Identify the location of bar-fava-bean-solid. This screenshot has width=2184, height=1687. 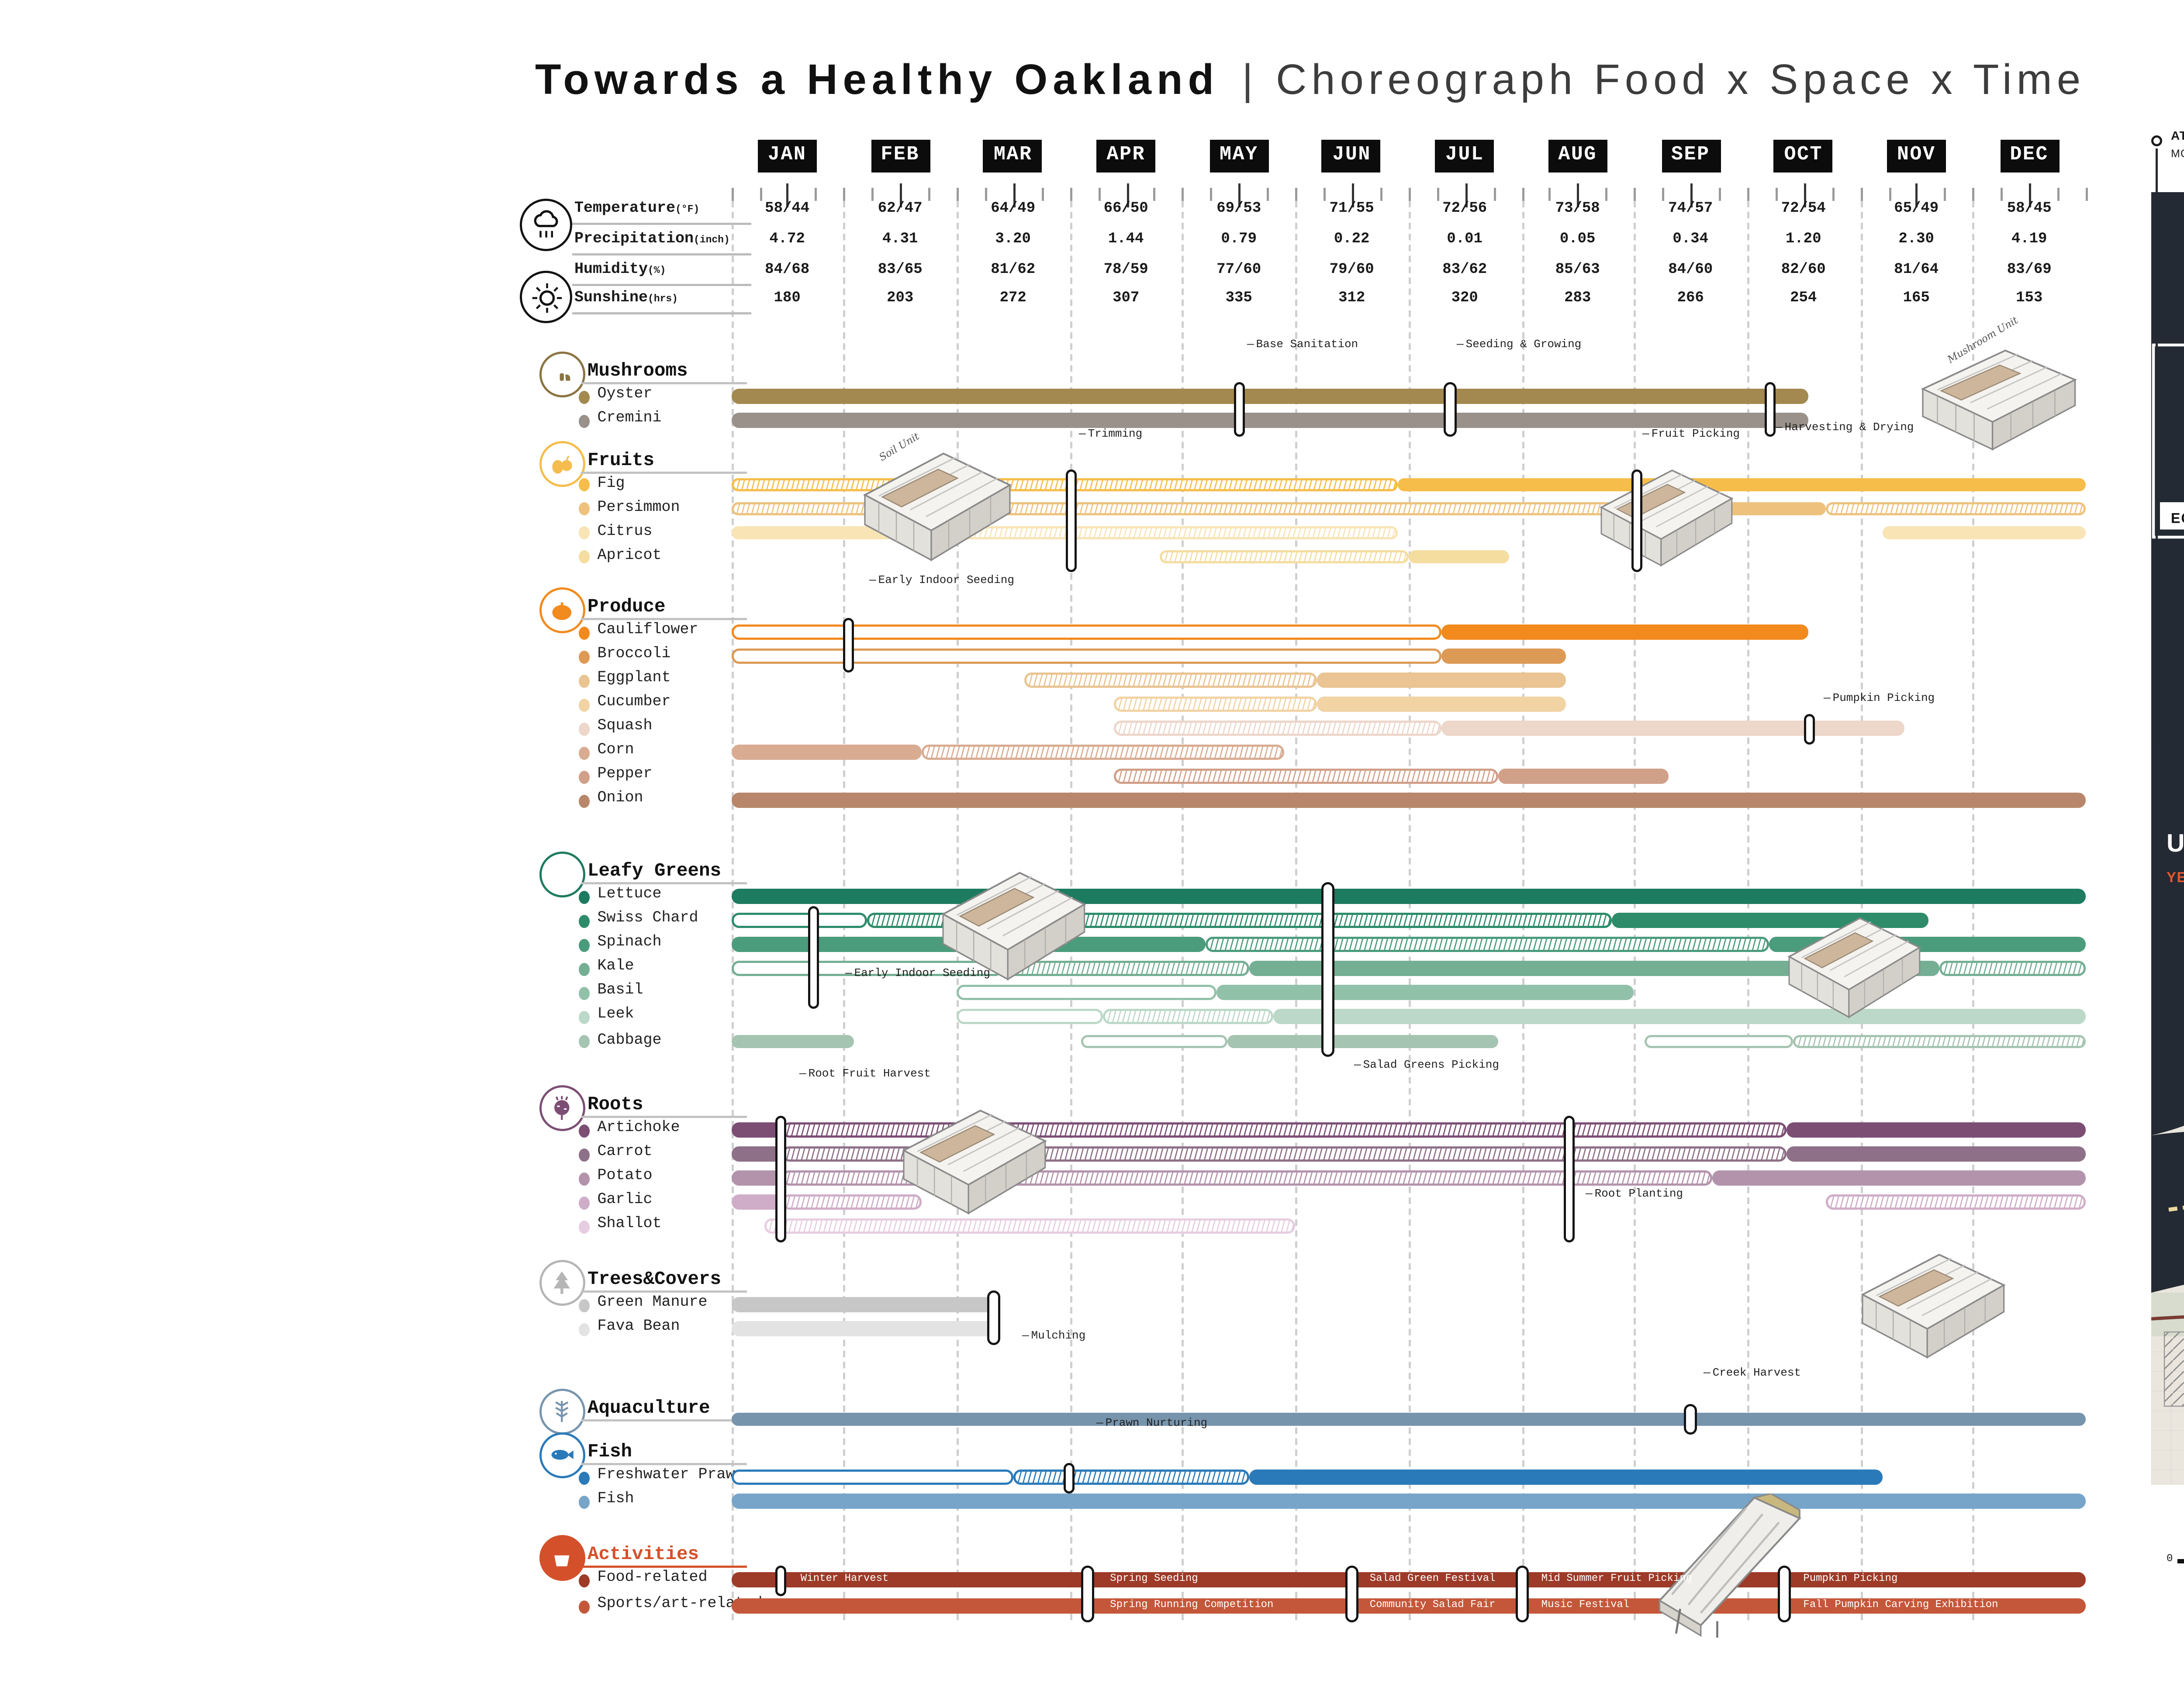
(863, 1328).